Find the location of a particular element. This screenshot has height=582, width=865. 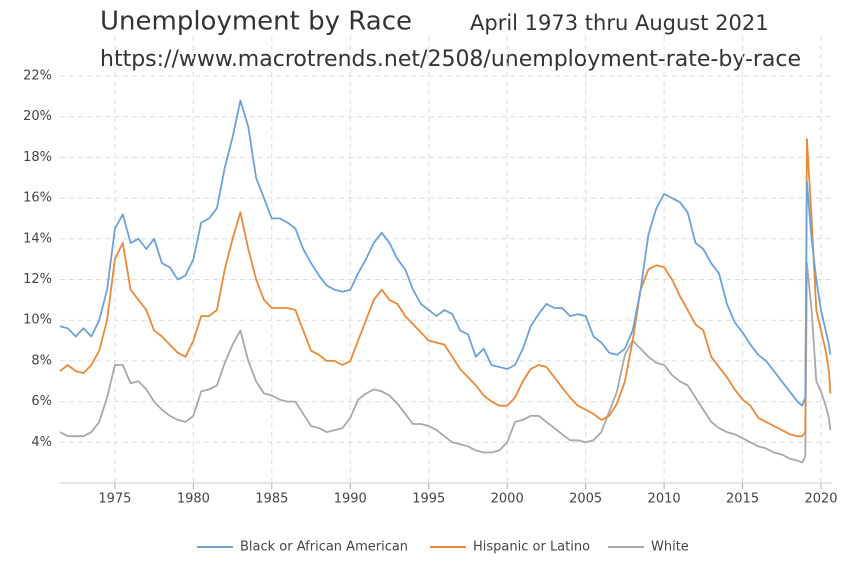

y-tick-label: 14% is located at coordinates (37, 238).